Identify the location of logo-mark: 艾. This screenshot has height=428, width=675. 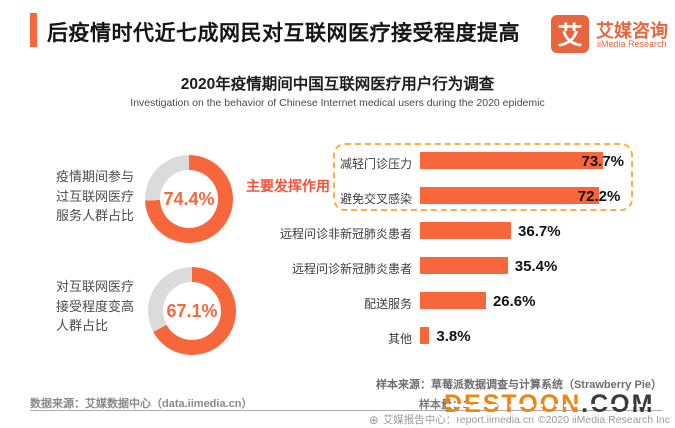
(570, 36).